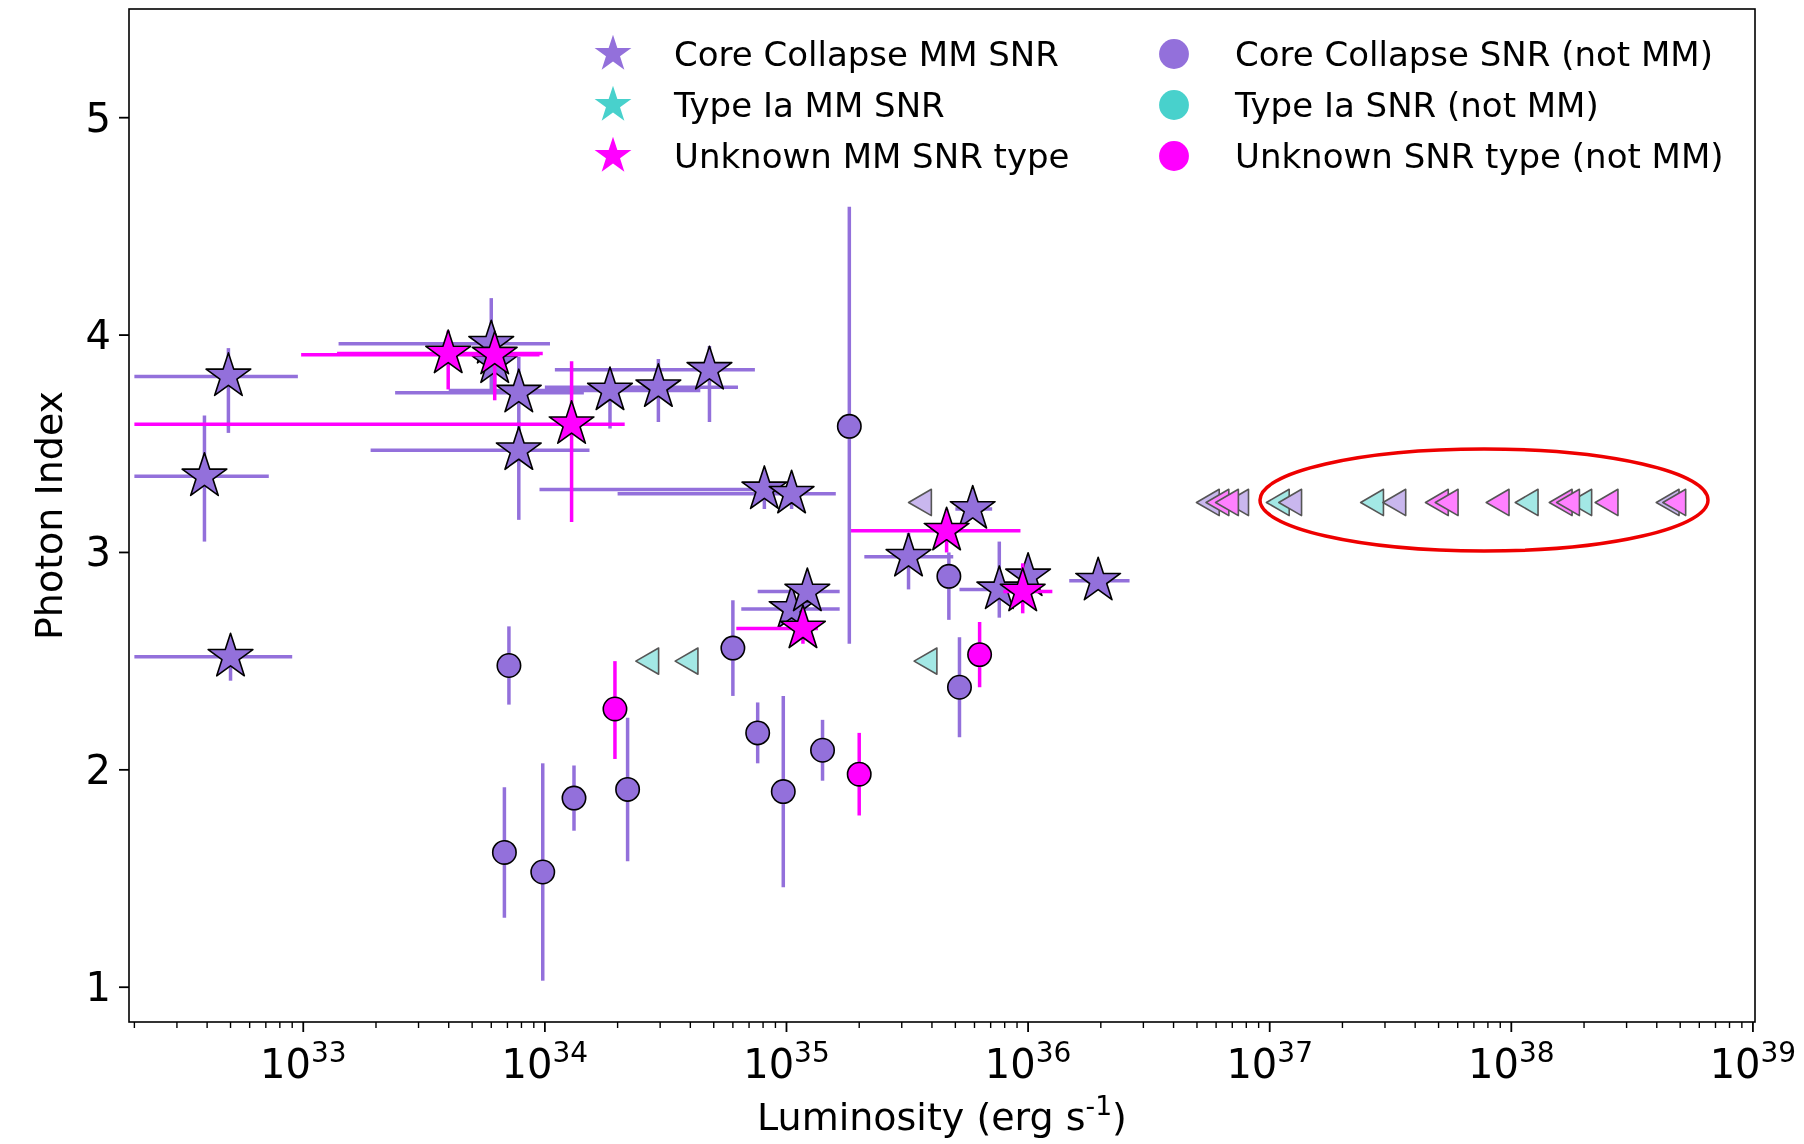 Image resolution: width=1804 pixels, height=1144 pixels. Describe the element at coordinates (1479, 155) in the screenshot. I see `legend-label: Unknown SNR type (not MM)` at that location.